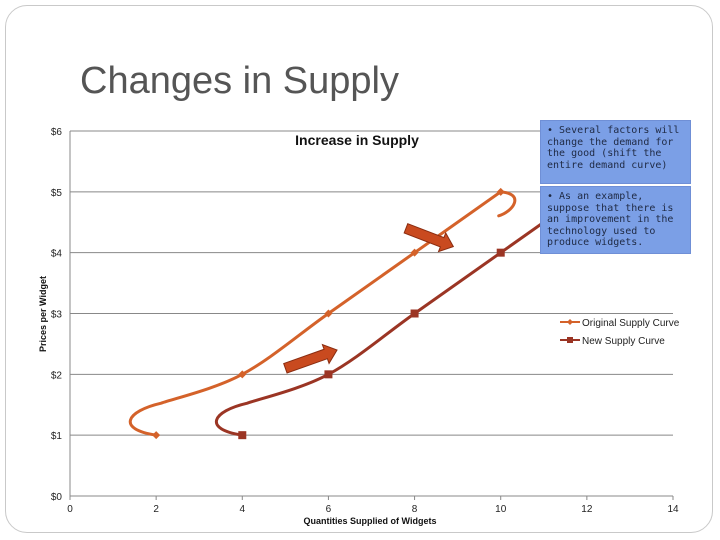  I want to click on x-tick-label: 6, so click(329, 509).